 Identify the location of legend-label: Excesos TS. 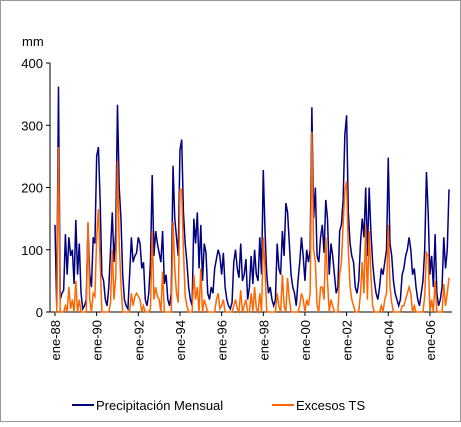
(330, 405).